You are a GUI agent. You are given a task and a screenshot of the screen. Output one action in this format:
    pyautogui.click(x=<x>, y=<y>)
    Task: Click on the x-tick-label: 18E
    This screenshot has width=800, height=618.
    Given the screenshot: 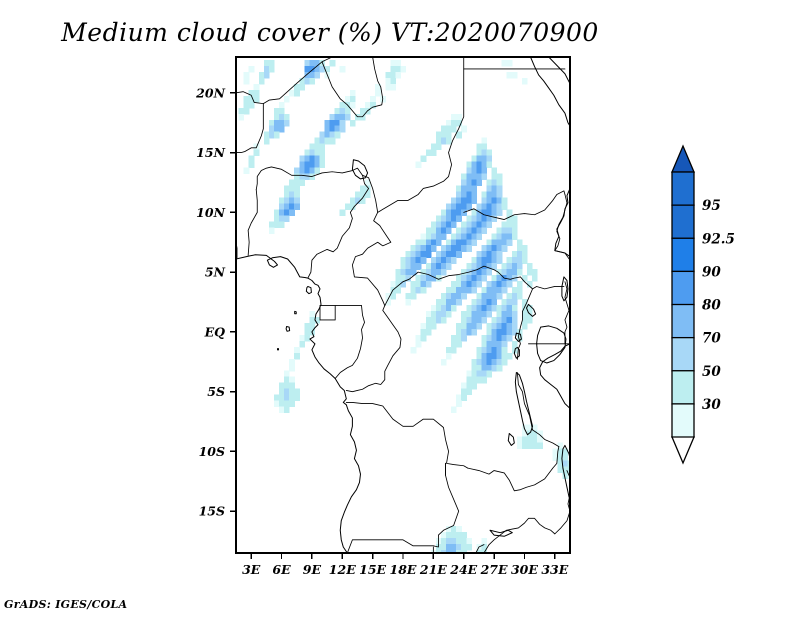 What is the action you would take?
    pyautogui.click(x=403, y=569)
    